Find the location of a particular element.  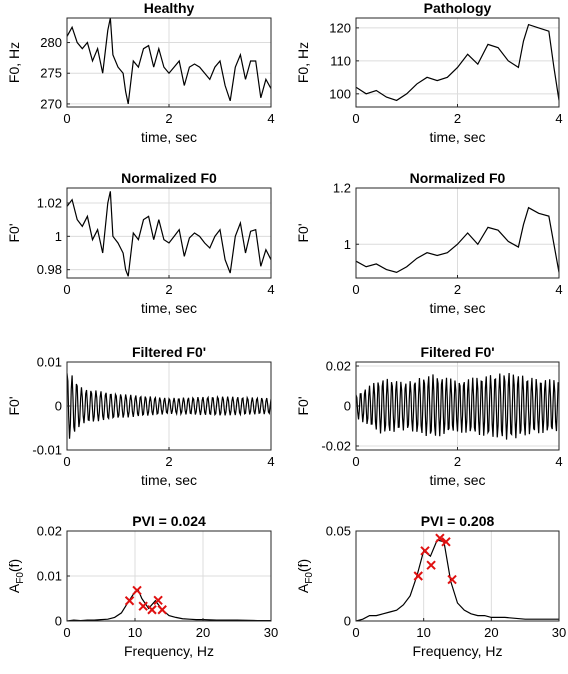

y-tick-label: 0.02 is located at coordinates (49, 531).